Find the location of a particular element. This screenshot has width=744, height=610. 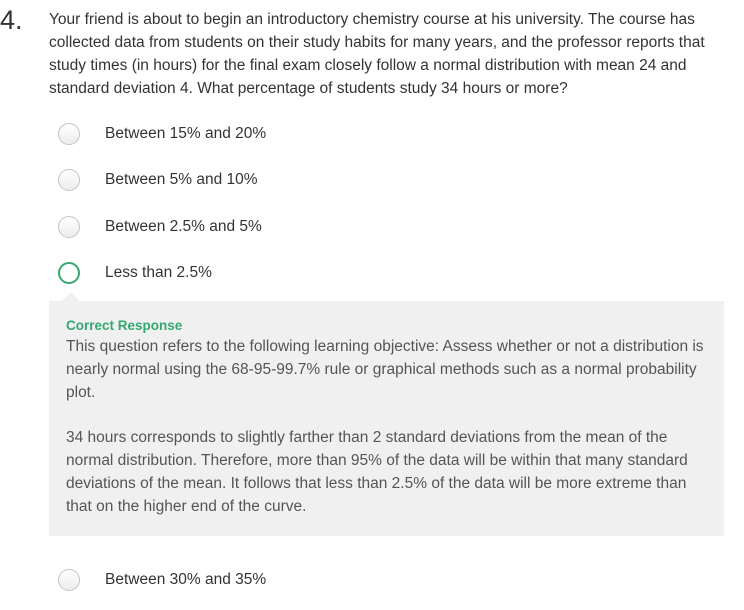

option-label: Between 5% and 10% is located at coordinates (181, 179).